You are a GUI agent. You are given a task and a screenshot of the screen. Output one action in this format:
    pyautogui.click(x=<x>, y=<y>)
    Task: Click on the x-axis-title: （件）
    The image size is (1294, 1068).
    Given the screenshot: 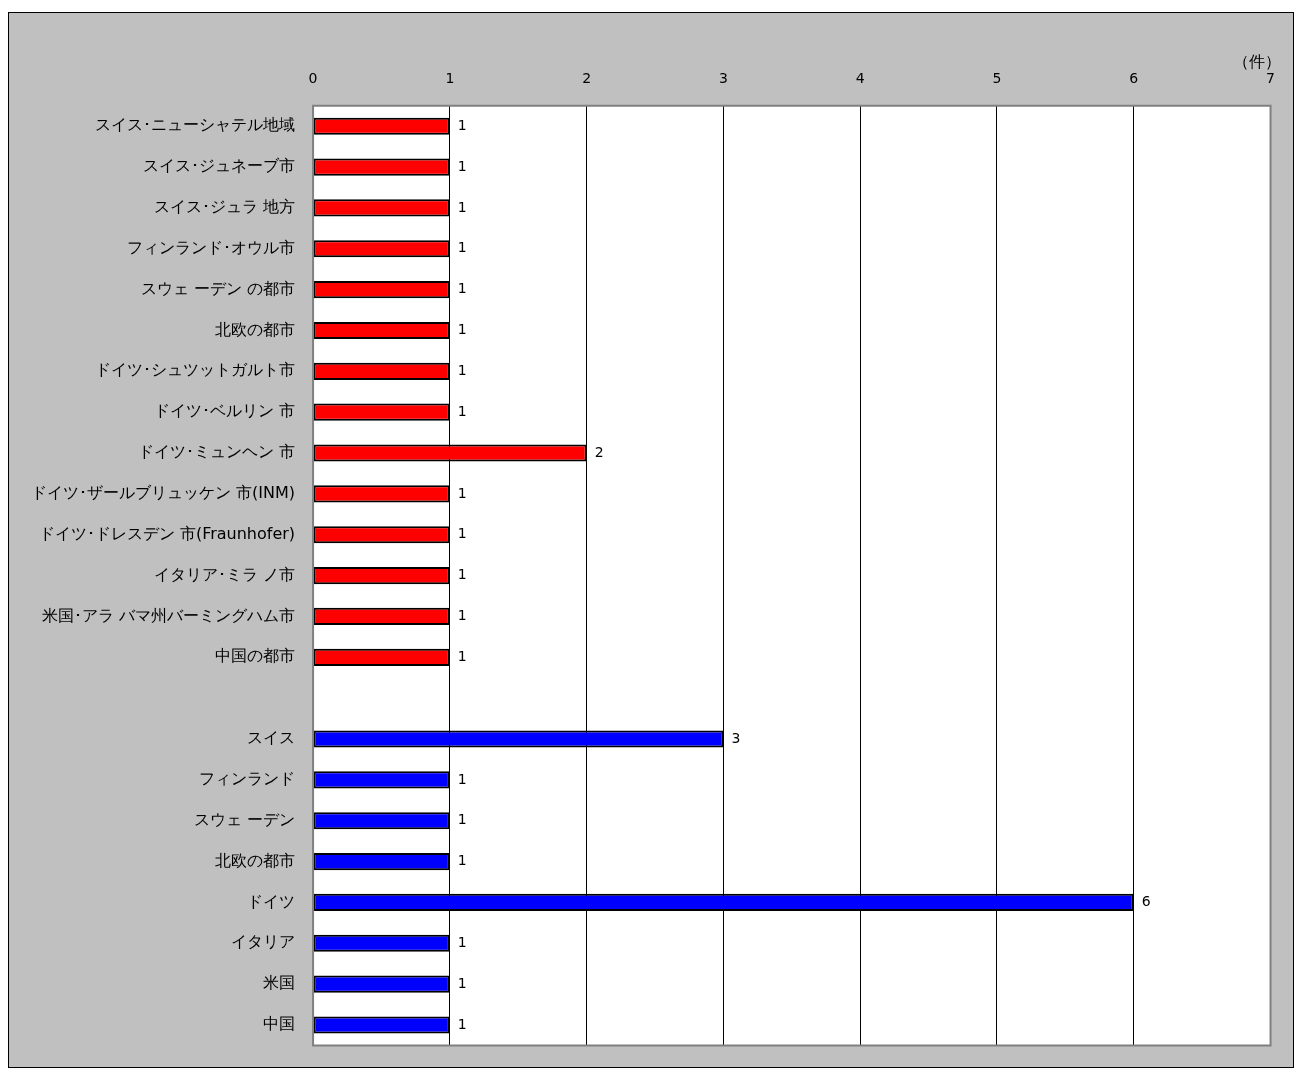 What is the action you would take?
    pyautogui.click(x=1256, y=62)
    